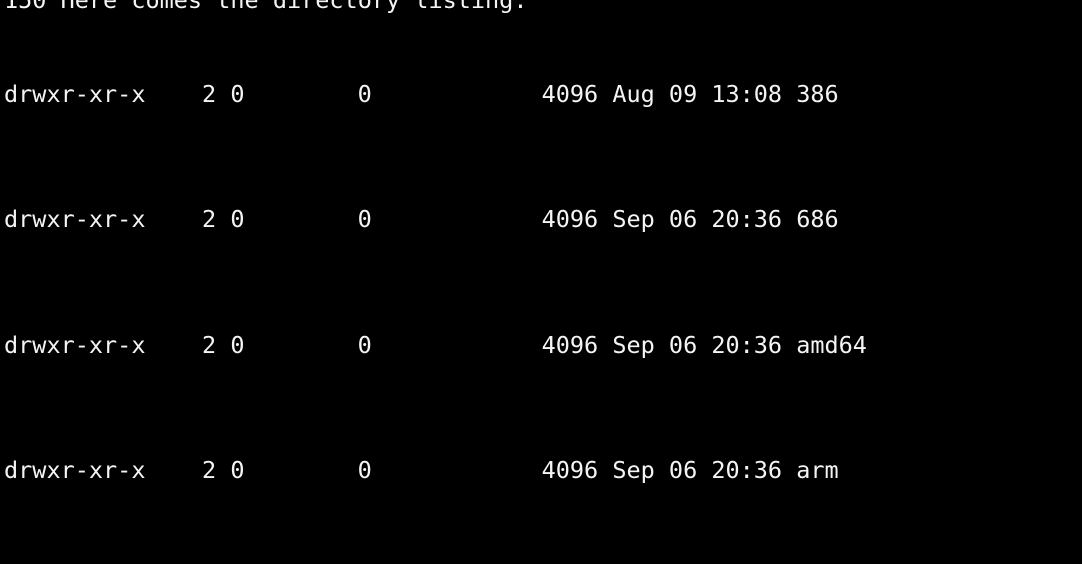 The width and height of the screenshot is (1082, 564). I want to click on modified-date: Aug 09, so click(655, 94).